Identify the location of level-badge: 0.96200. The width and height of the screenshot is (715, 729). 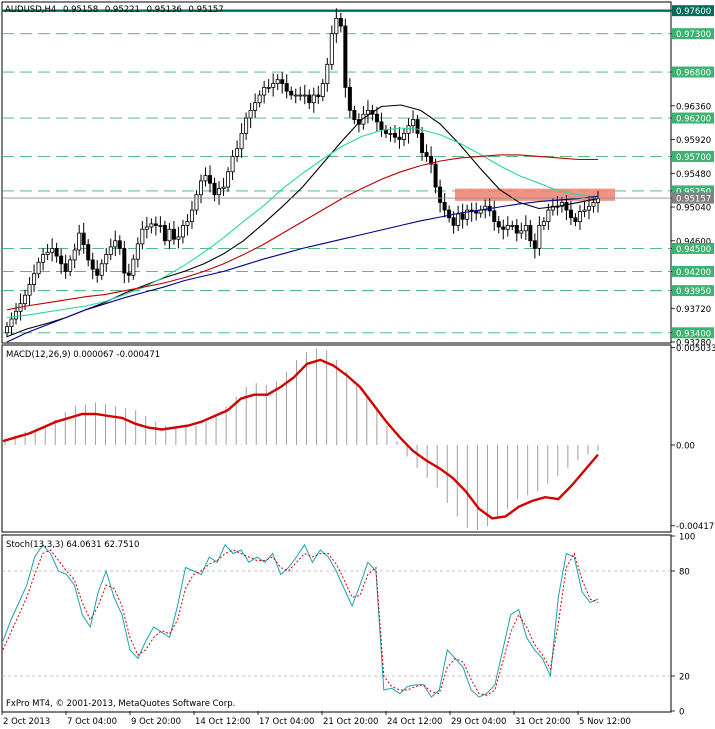
(693, 118).